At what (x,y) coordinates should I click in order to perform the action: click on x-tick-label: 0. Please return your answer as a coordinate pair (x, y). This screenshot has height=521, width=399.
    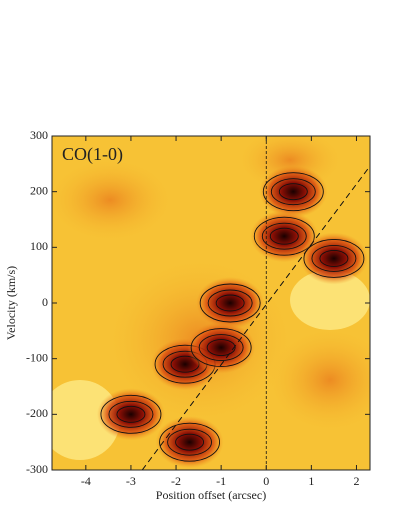
    Looking at the image, I should click on (266, 481).